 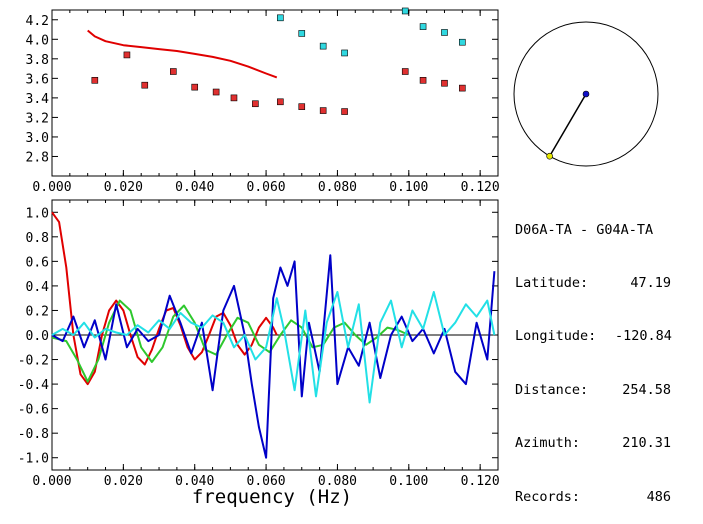 What do you see at coordinates (548, 496) in the screenshot?
I see `info-key: Records:` at bounding box center [548, 496].